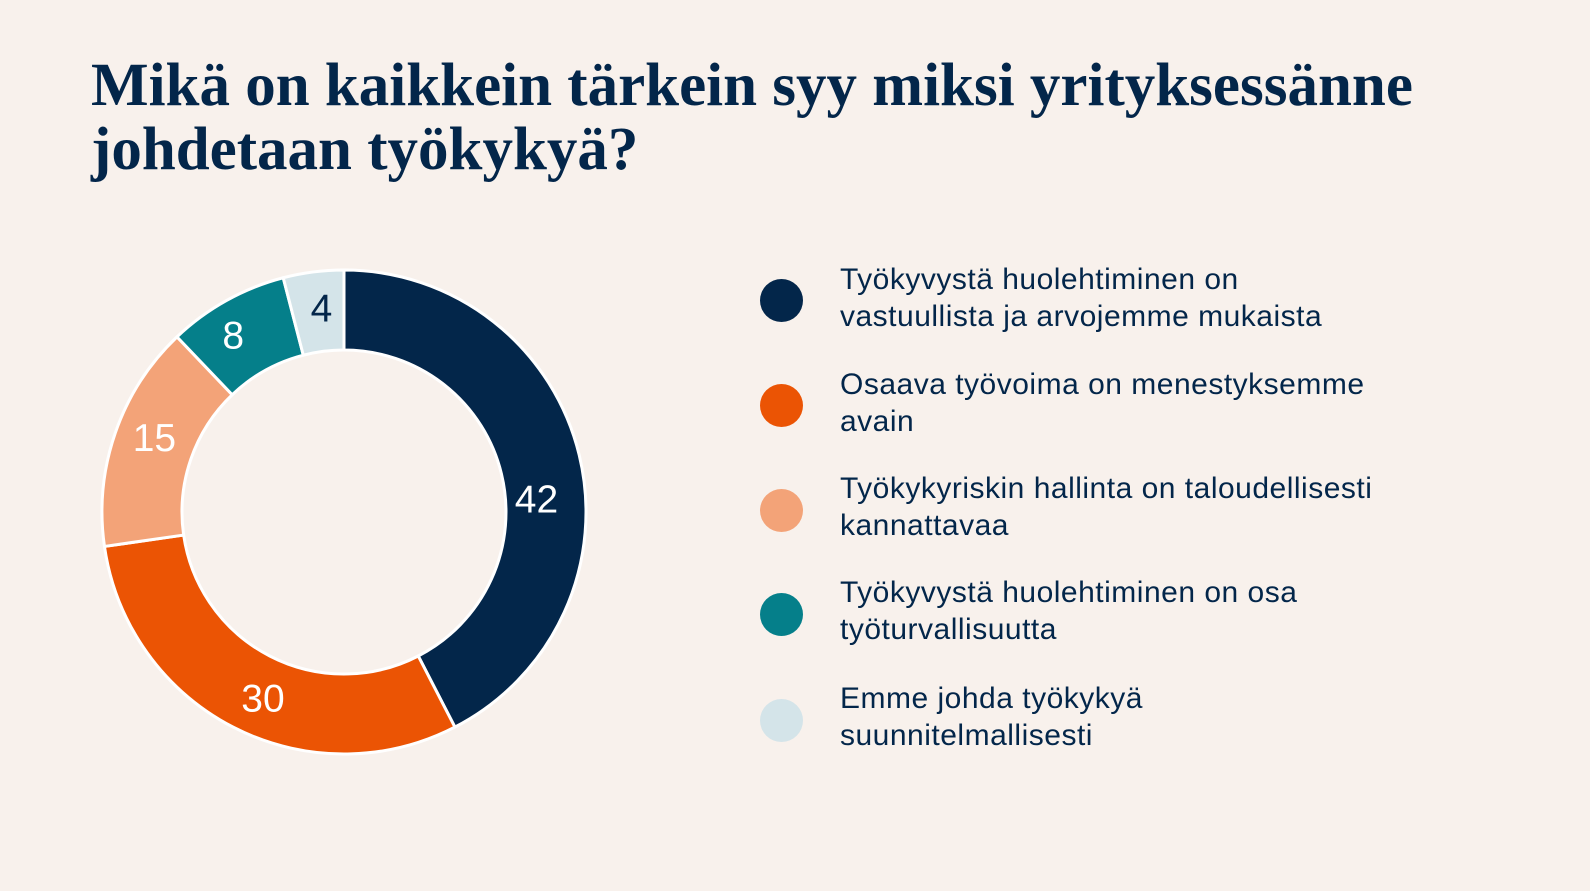  What do you see at coordinates (154, 438) in the screenshot?
I see `svg-text: 15` at bounding box center [154, 438].